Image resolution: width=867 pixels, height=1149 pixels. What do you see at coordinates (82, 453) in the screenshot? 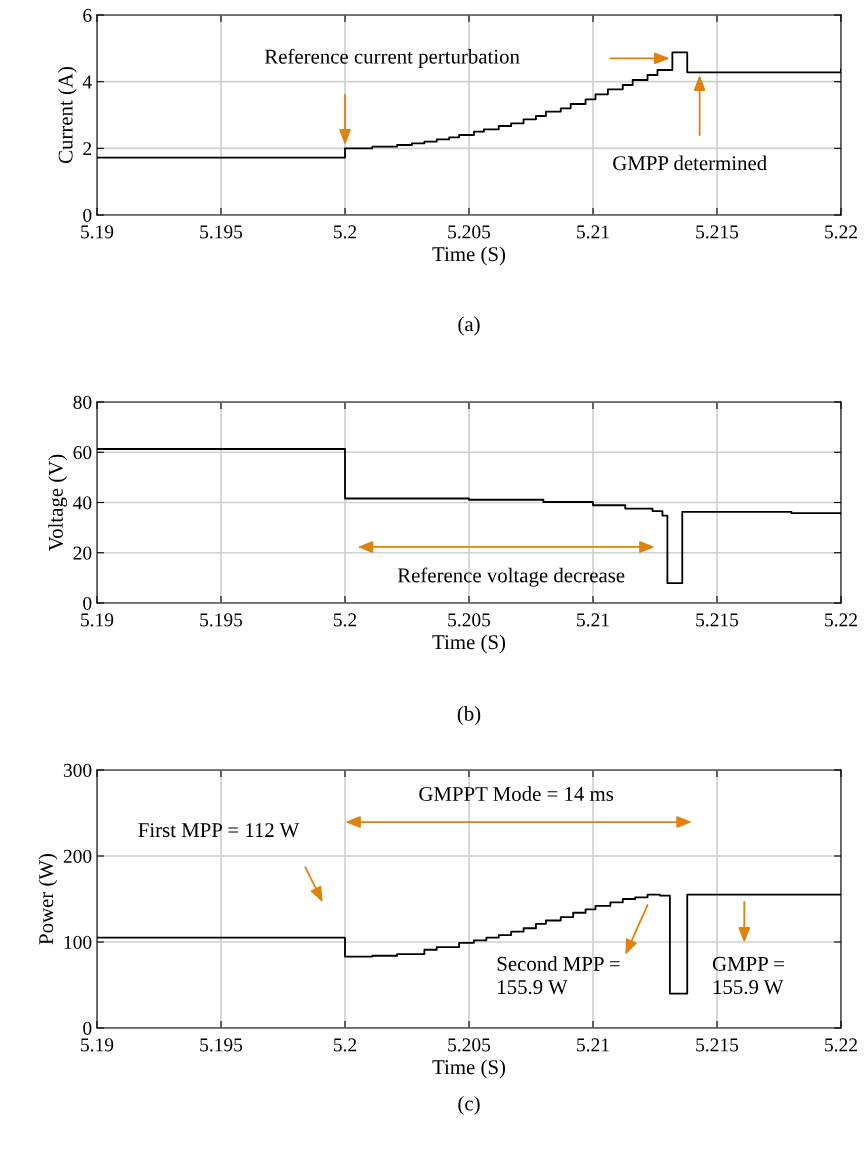
I see `y-tick-label: 60` at bounding box center [82, 453].